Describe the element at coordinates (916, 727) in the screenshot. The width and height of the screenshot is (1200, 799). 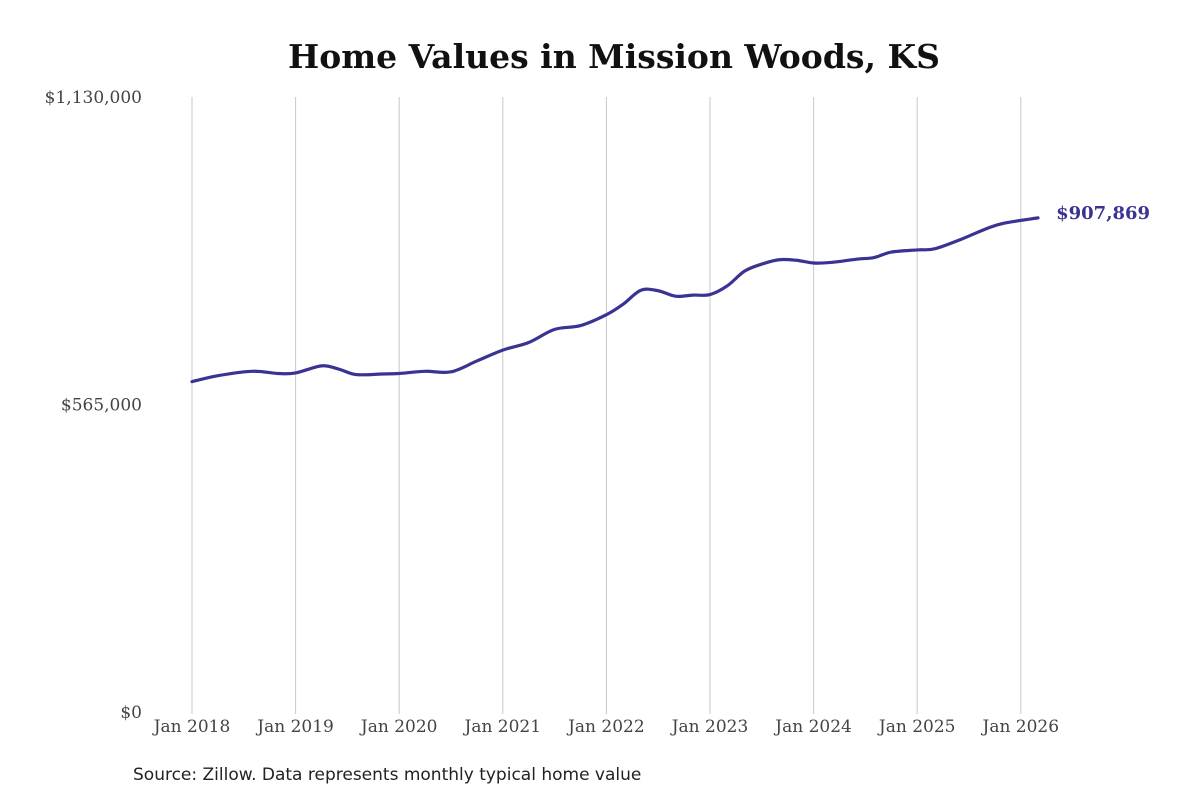
I see `x-tick-label: Jan 2025` at that location.